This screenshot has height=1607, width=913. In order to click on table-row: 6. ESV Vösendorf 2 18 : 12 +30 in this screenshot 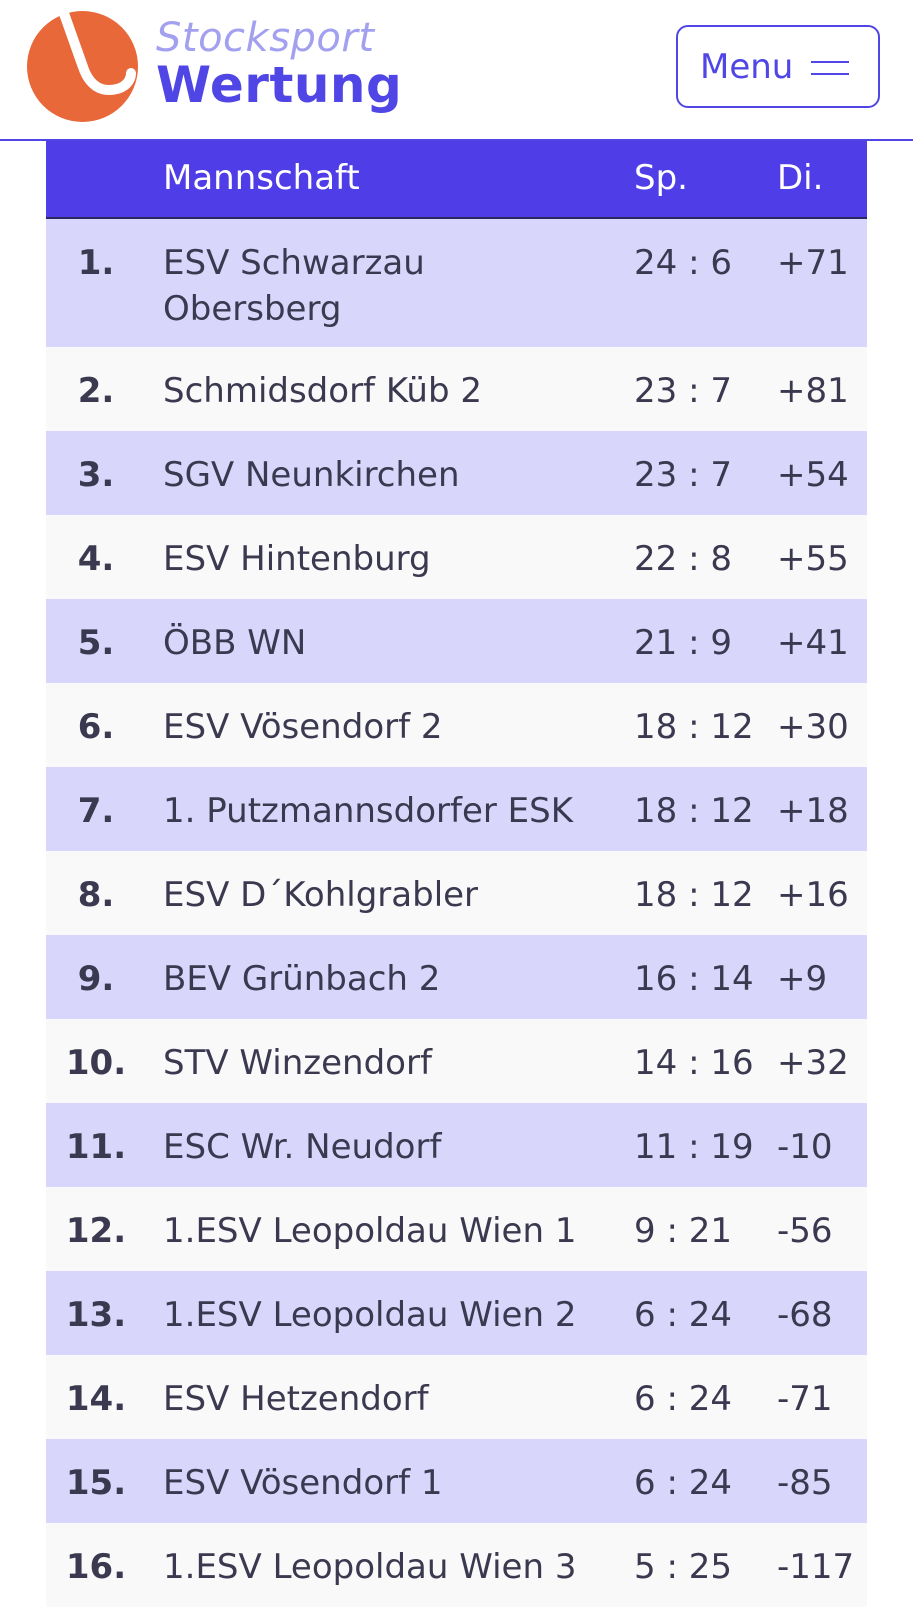, I will do `click(456, 725)`.